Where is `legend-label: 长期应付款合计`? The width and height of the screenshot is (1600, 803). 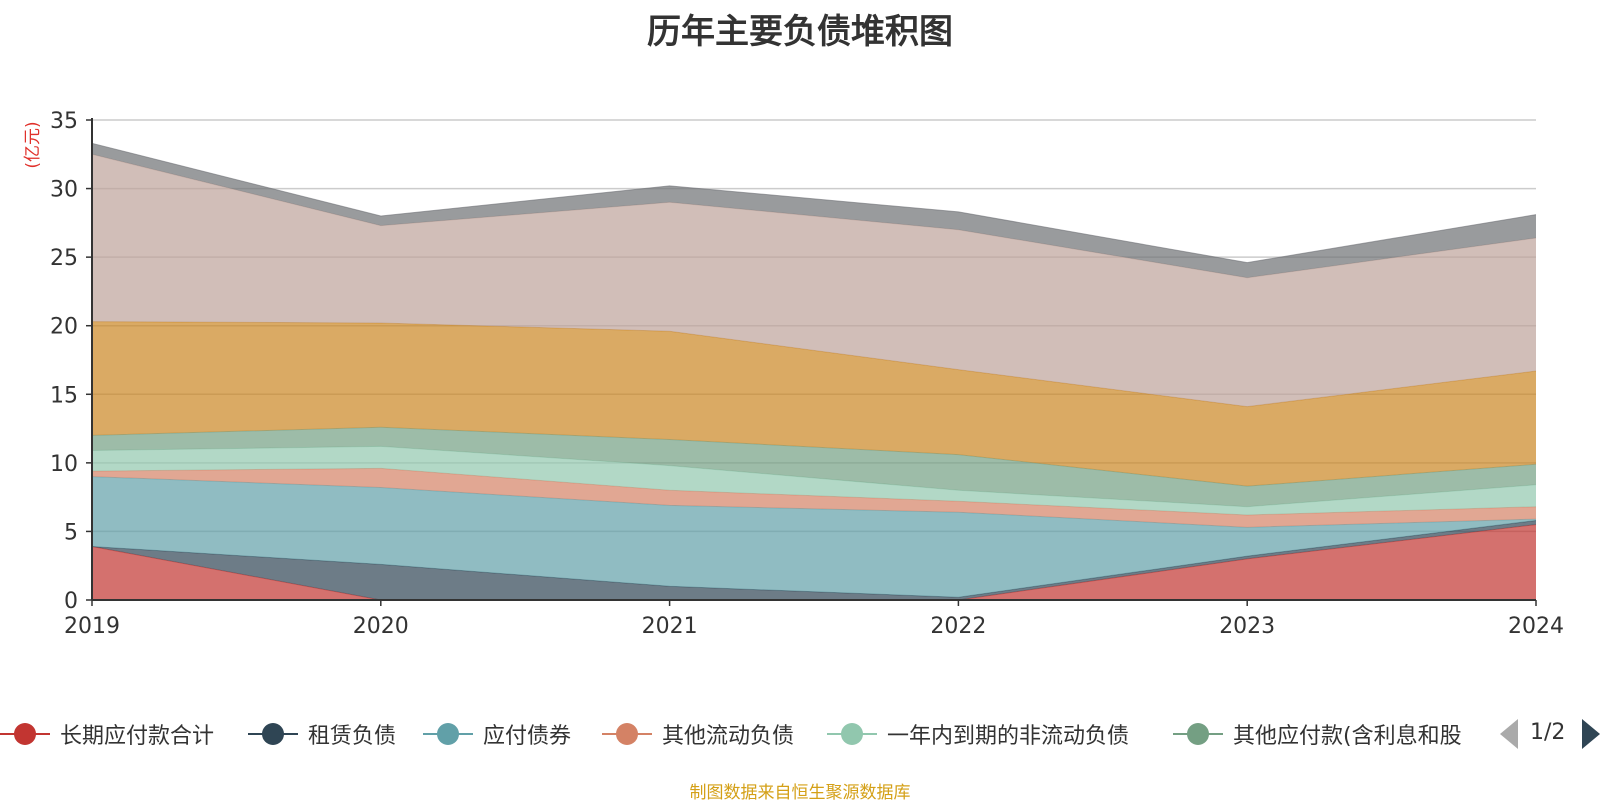 legend-label: 长期应付款合计 is located at coordinates (137, 736).